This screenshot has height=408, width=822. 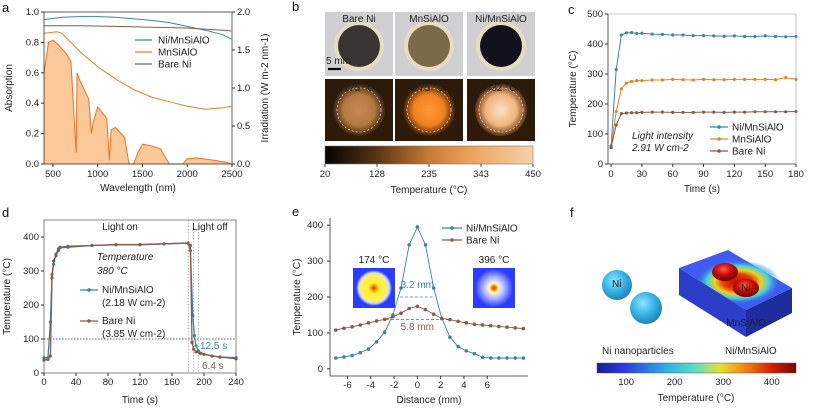 What do you see at coordinates (571, 9) in the screenshot?
I see `panel-label-c: c` at bounding box center [571, 9].